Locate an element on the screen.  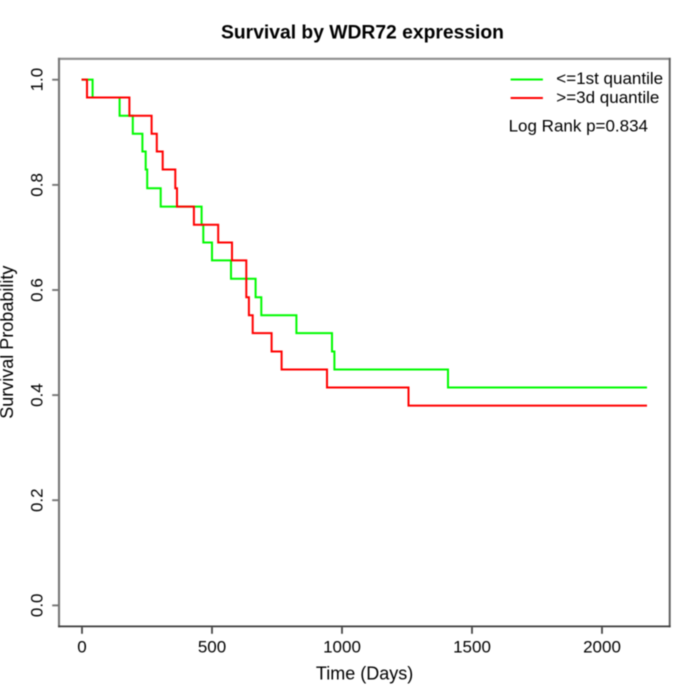
svg-text: >=3d quantile is located at coordinates (607, 97).